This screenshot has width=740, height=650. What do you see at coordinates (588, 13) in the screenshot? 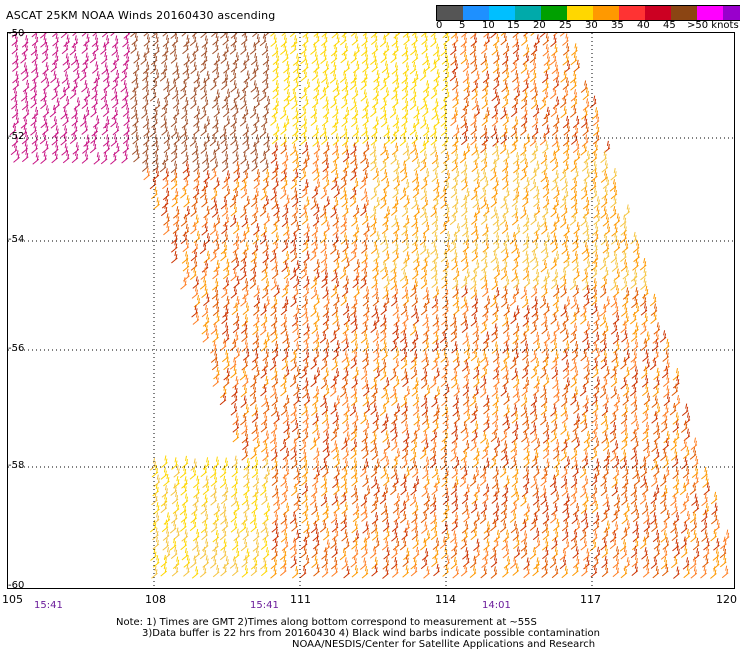
I see `wind-speed-colorbar` at bounding box center [588, 13].